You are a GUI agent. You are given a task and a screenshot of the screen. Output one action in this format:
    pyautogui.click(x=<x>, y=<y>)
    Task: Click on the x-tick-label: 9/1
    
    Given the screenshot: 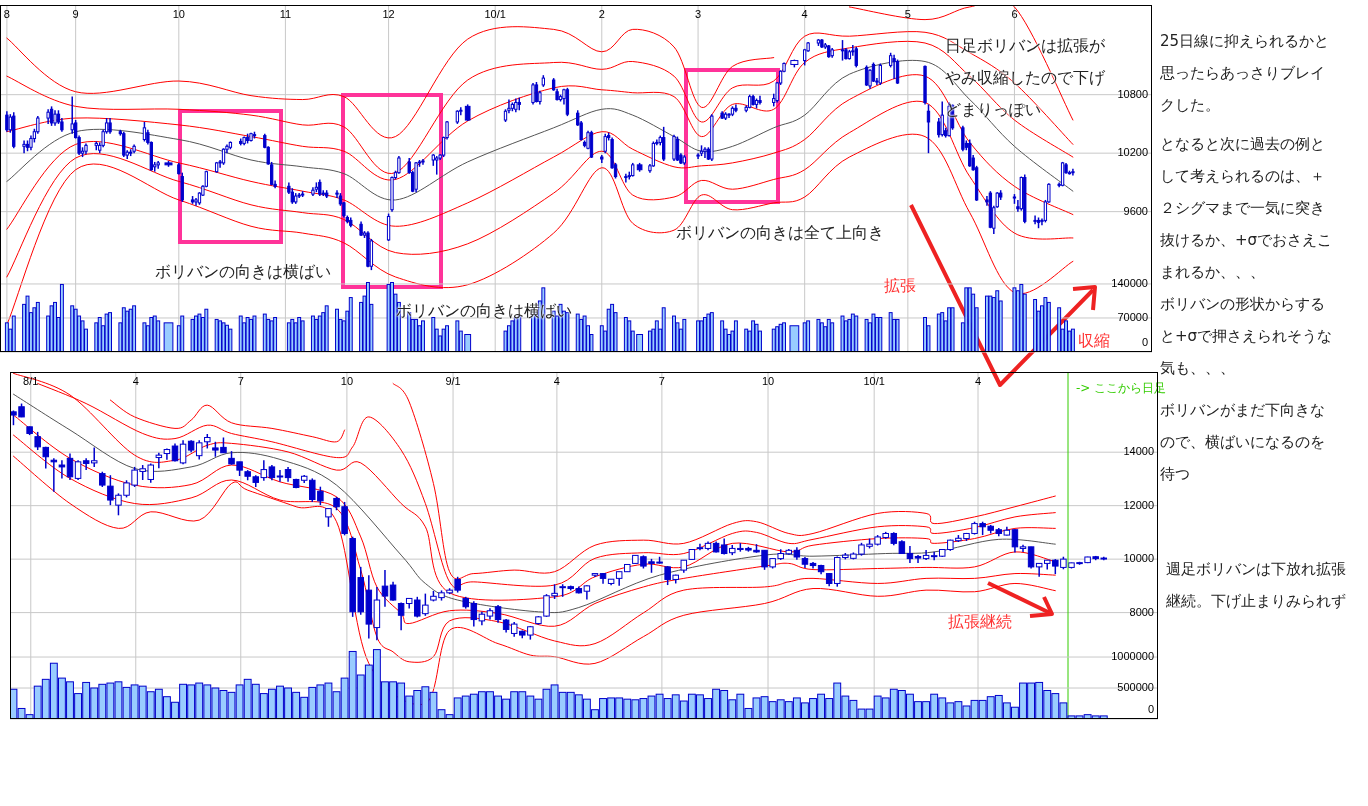 What is the action you would take?
    pyautogui.click(x=453, y=380)
    